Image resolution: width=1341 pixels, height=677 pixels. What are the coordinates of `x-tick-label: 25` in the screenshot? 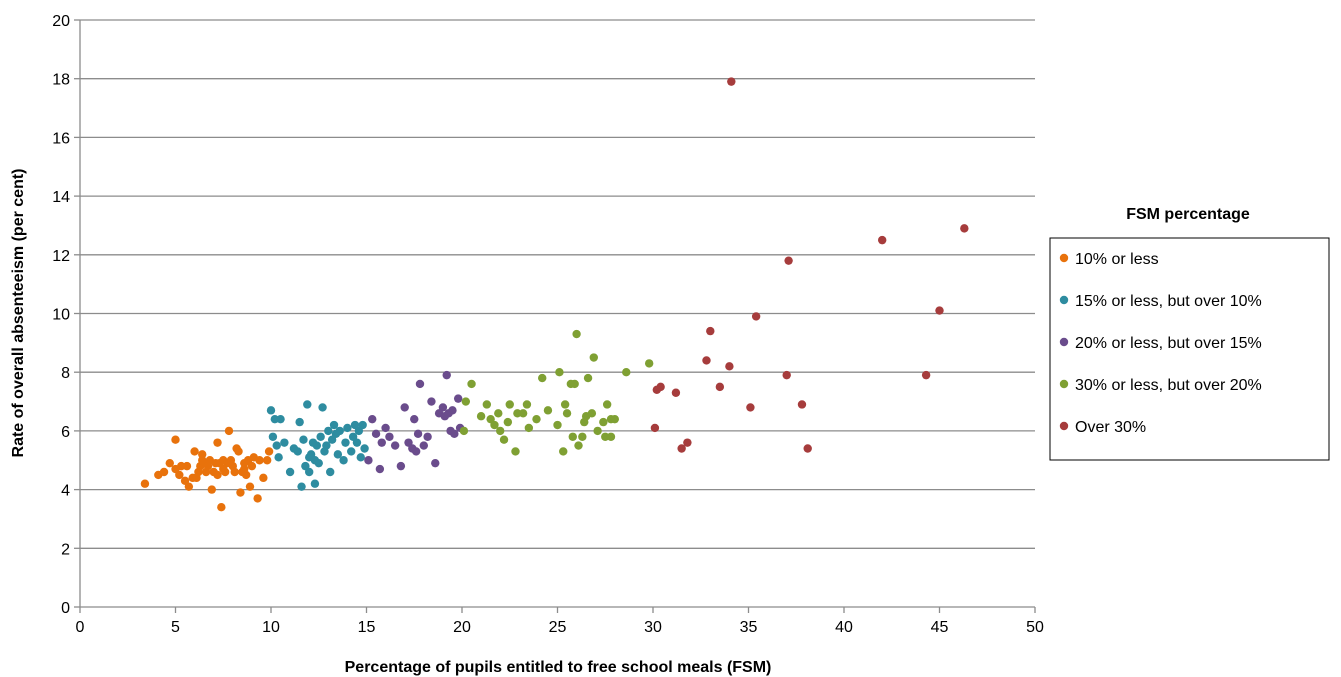 It's located at (558, 627).